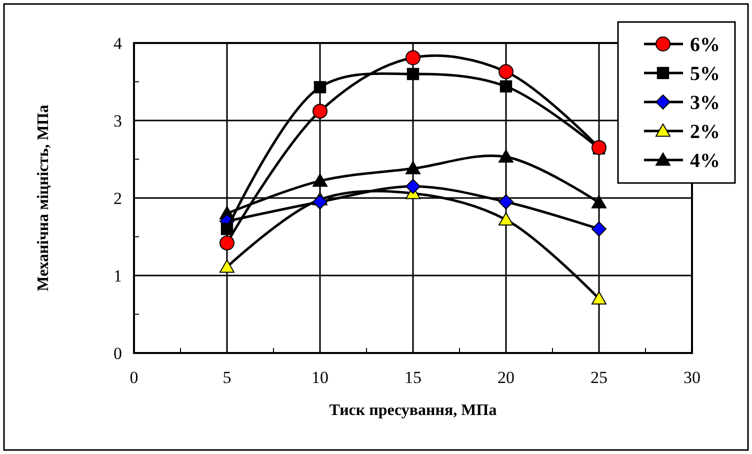  I want to click on x-tick-label: 10, so click(320, 377).